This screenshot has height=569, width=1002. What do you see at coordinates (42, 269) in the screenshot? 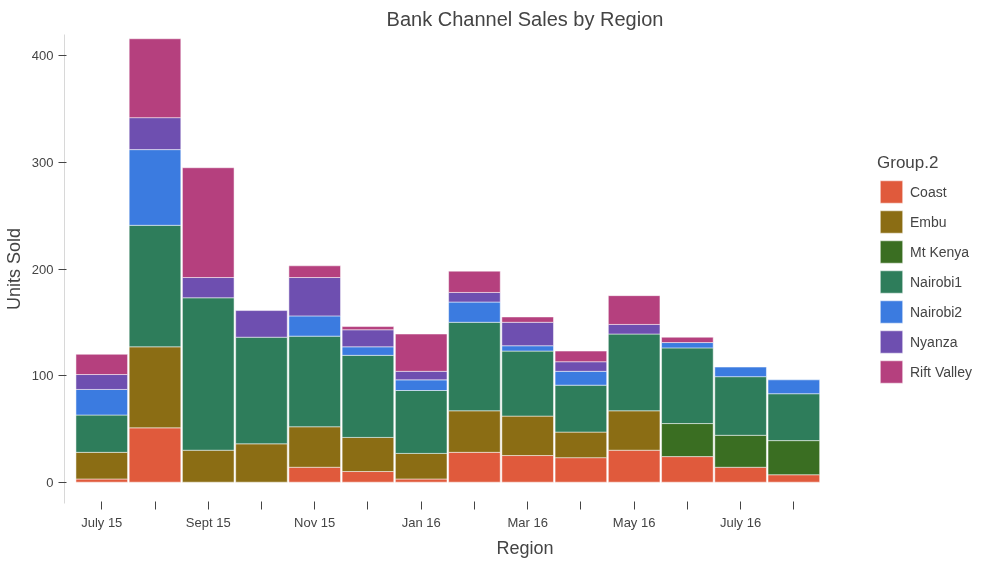
I see `y-tick-label: 200` at bounding box center [42, 269].